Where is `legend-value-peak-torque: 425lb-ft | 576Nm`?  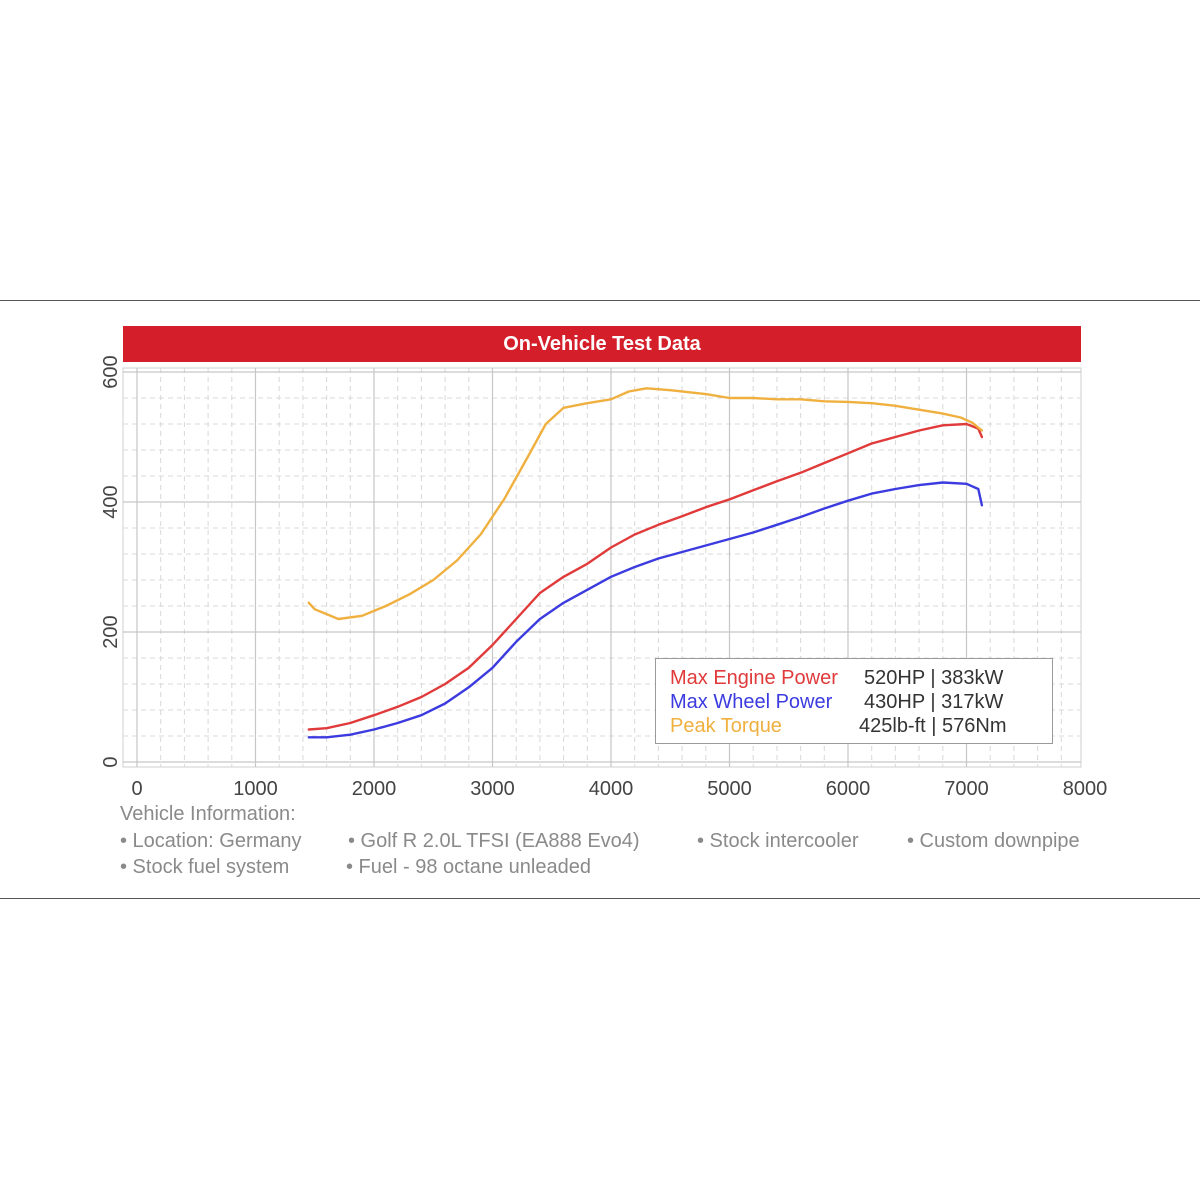 legend-value-peak-torque: 425lb-ft | 576Nm is located at coordinates (933, 726).